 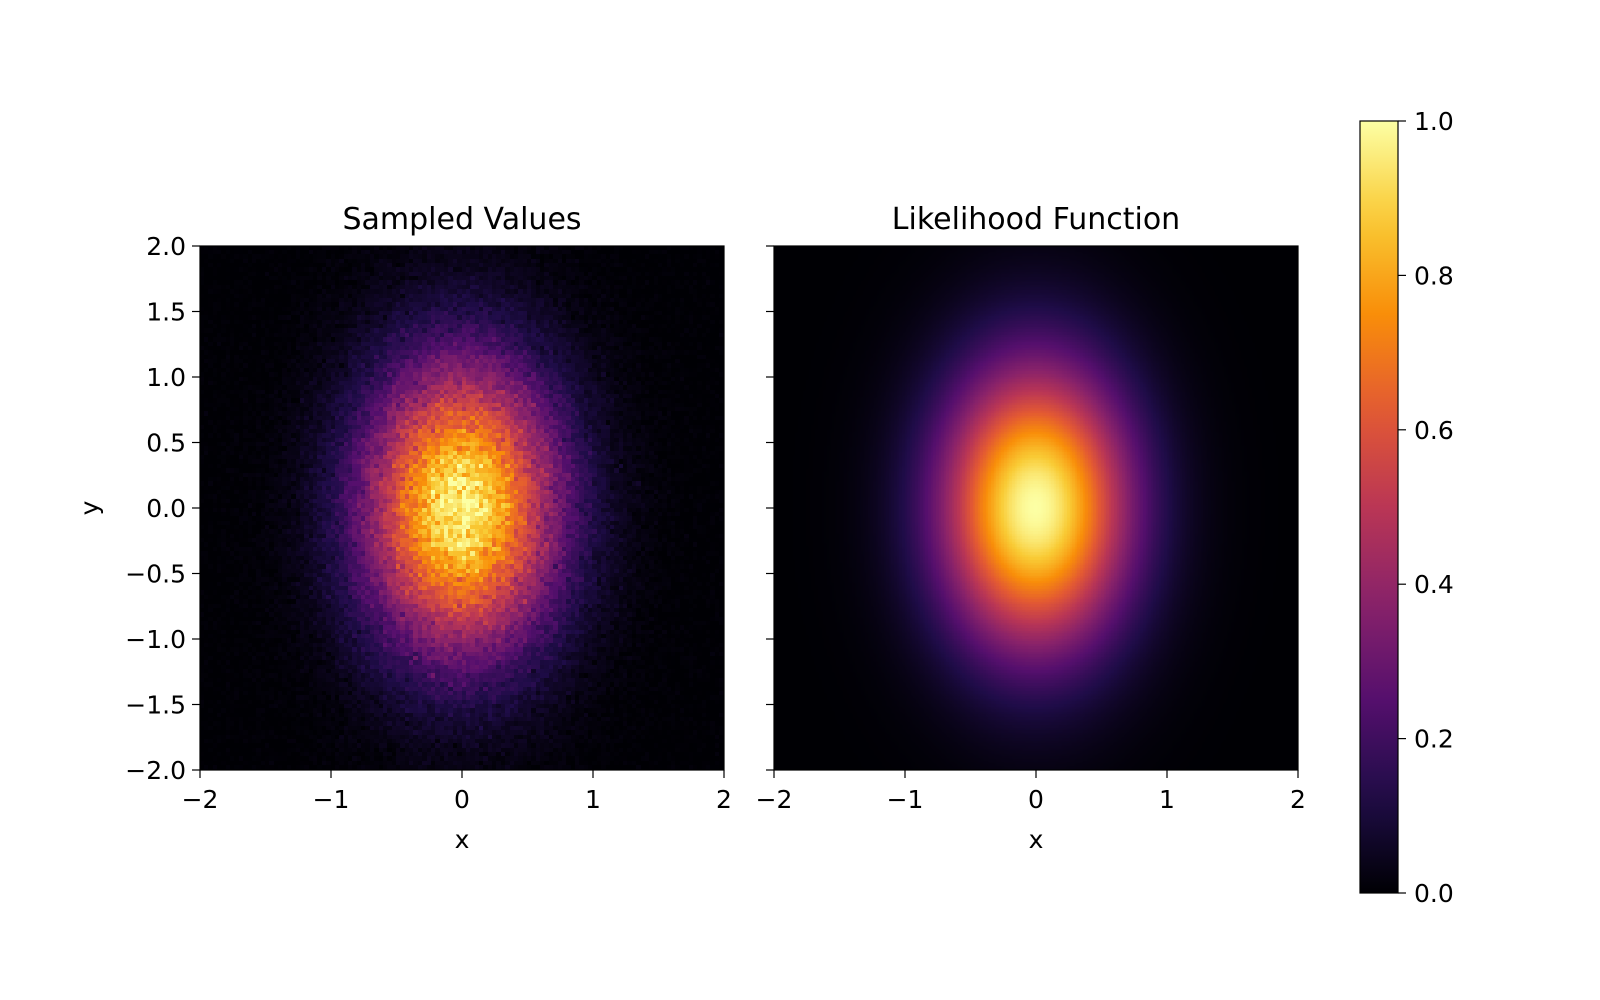 What do you see at coordinates (724, 799) in the screenshot?
I see `x-tick-label-sampled: 2` at bounding box center [724, 799].